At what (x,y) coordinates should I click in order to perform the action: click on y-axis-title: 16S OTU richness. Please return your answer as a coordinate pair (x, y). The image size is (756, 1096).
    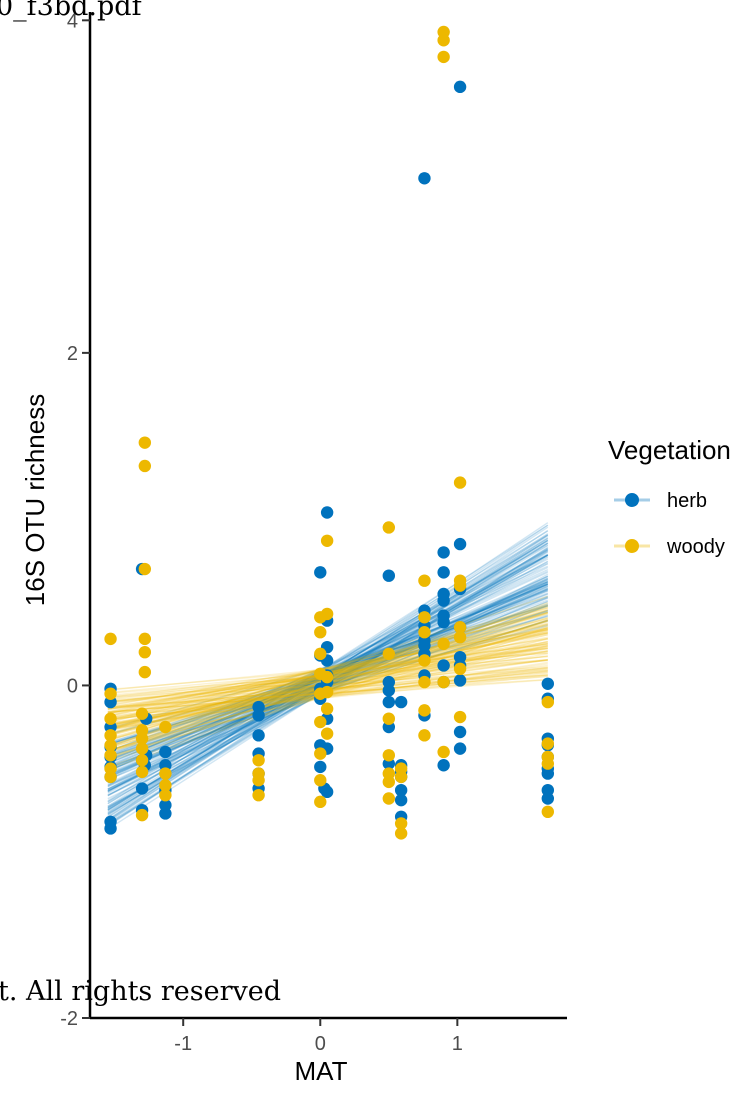
    Looking at the image, I should click on (35, 500).